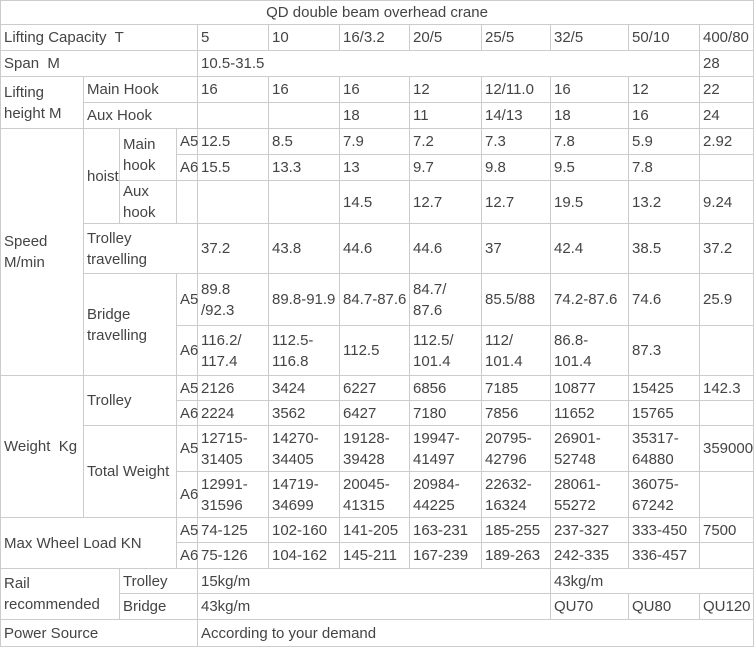  What do you see at coordinates (140, 89) in the screenshot?
I see `main-hook-label: Main Hook` at bounding box center [140, 89].